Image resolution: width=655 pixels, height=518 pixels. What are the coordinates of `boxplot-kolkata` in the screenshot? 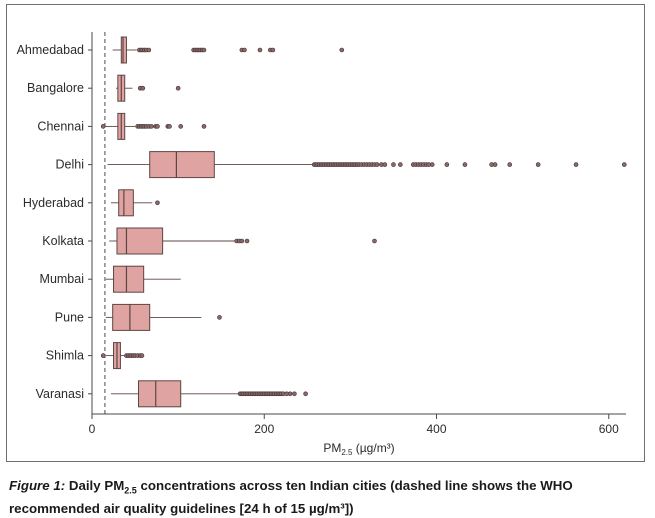 It's located at (243, 241).